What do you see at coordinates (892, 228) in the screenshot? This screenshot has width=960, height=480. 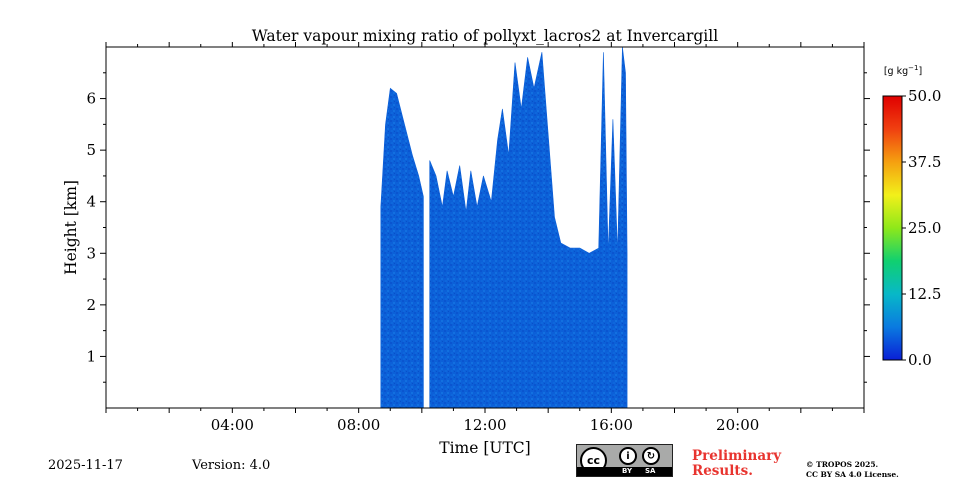 I see `colorbar-scale` at bounding box center [892, 228].